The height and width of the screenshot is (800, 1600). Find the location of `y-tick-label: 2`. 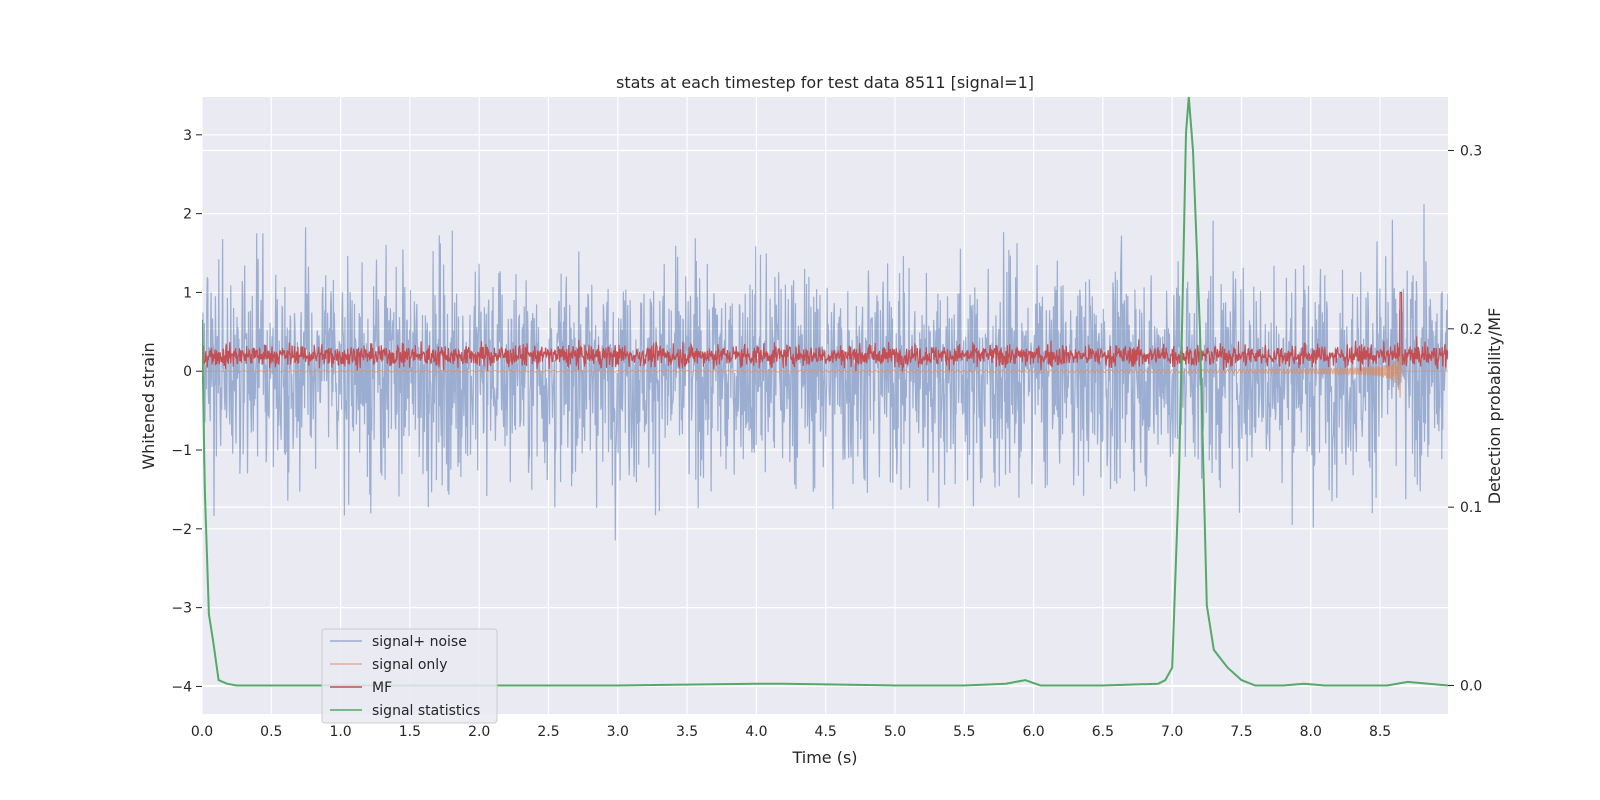

y-tick-label: 2 is located at coordinates (187, 215).